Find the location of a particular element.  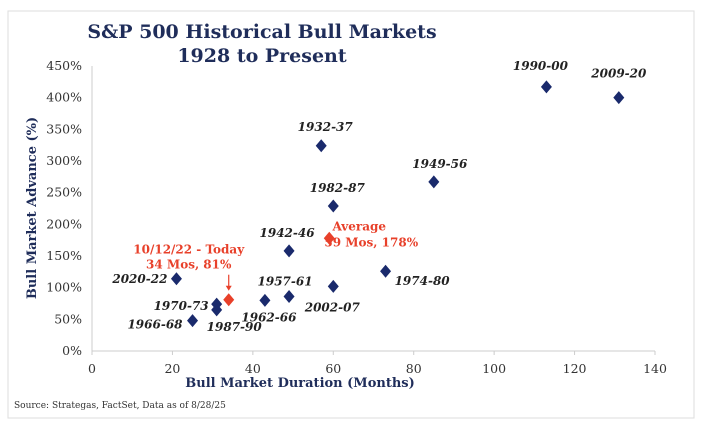

data-label: 1932-37 is located at coordinates (326, 127).